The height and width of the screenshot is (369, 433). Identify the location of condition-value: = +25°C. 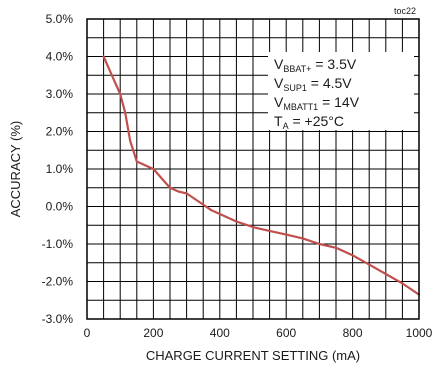
(316, 121).